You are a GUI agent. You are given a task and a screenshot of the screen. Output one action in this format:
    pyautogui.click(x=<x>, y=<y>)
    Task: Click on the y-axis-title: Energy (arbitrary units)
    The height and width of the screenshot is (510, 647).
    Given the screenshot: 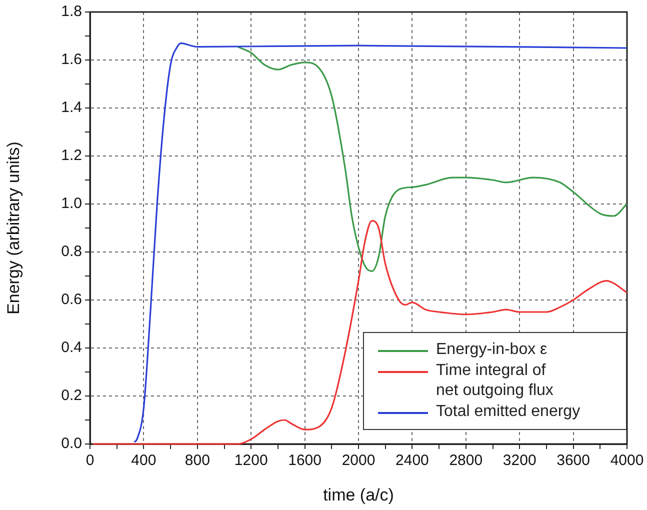 What is the action you would take?
    pyautogui.click(x=13, y=228)
    